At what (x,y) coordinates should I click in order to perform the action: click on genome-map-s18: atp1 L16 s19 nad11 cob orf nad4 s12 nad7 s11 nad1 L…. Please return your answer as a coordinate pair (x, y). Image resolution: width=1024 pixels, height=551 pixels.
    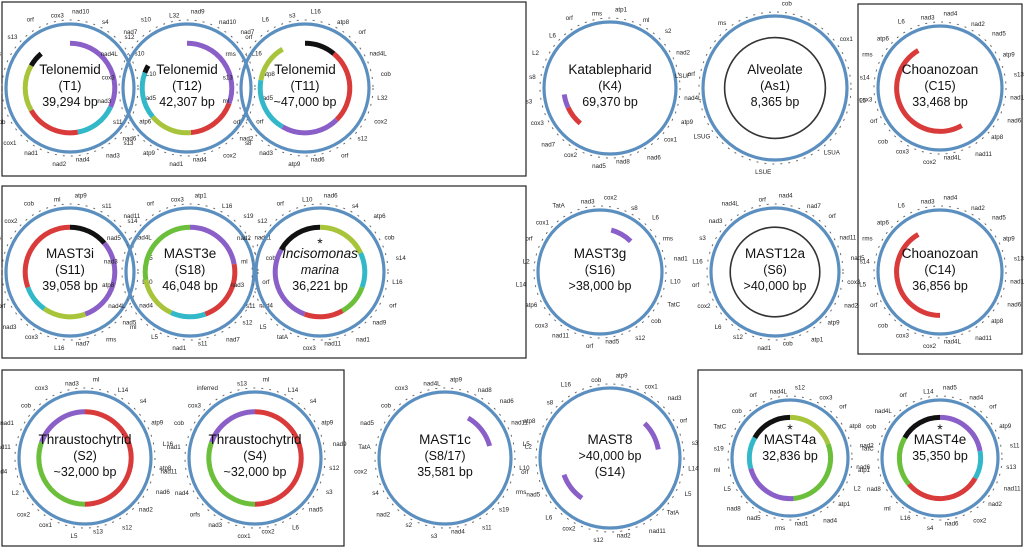
    Looking at the image, I should click on (189, 272).